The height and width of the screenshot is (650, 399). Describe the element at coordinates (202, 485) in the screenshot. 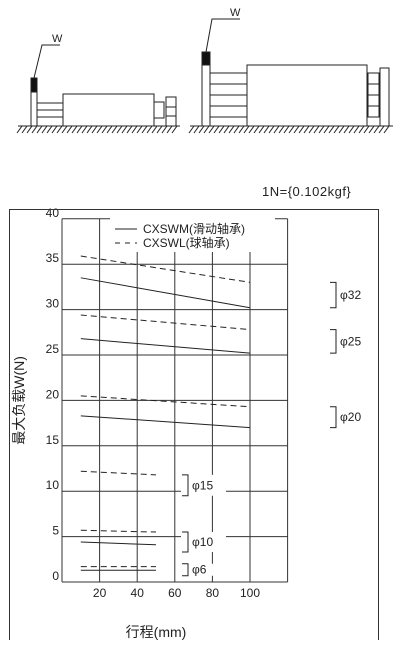

I see `group-label: φ15` at that location.